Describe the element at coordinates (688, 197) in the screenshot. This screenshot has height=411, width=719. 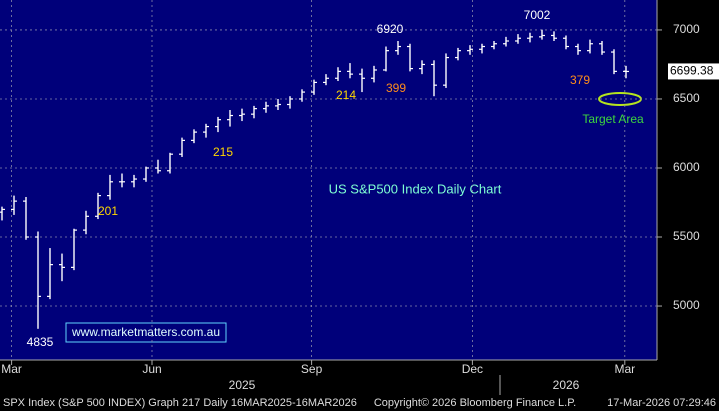
I see `right-axis-area` at that location.